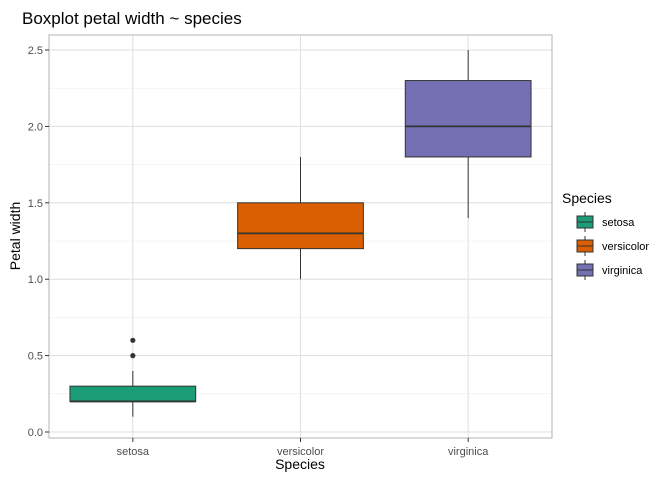 The width and height of the screenshot is (672, 480). Describe the element at coordinates (625, 247) in the screenshot. I see `legend-label: versicolor` at that location.